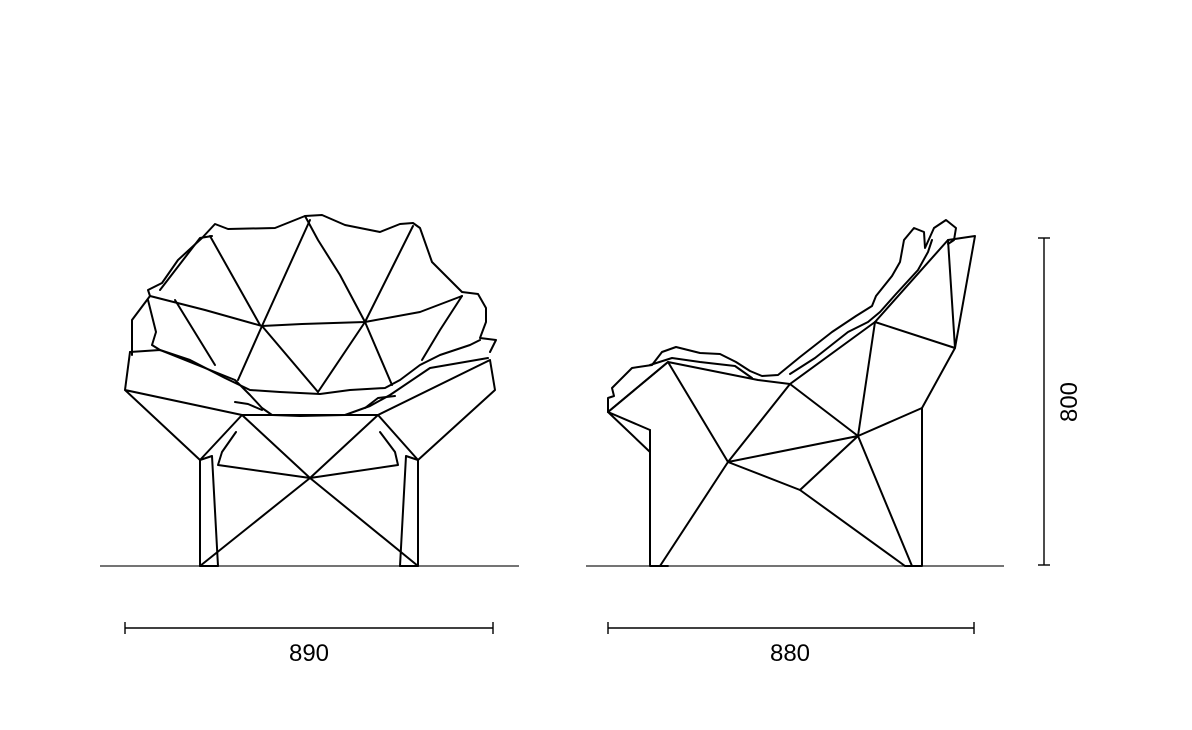 The image size is (1192, 730). Describe the element at coordinates (335, 269) in the screenshot. I see `front-quilt-c` at that location.